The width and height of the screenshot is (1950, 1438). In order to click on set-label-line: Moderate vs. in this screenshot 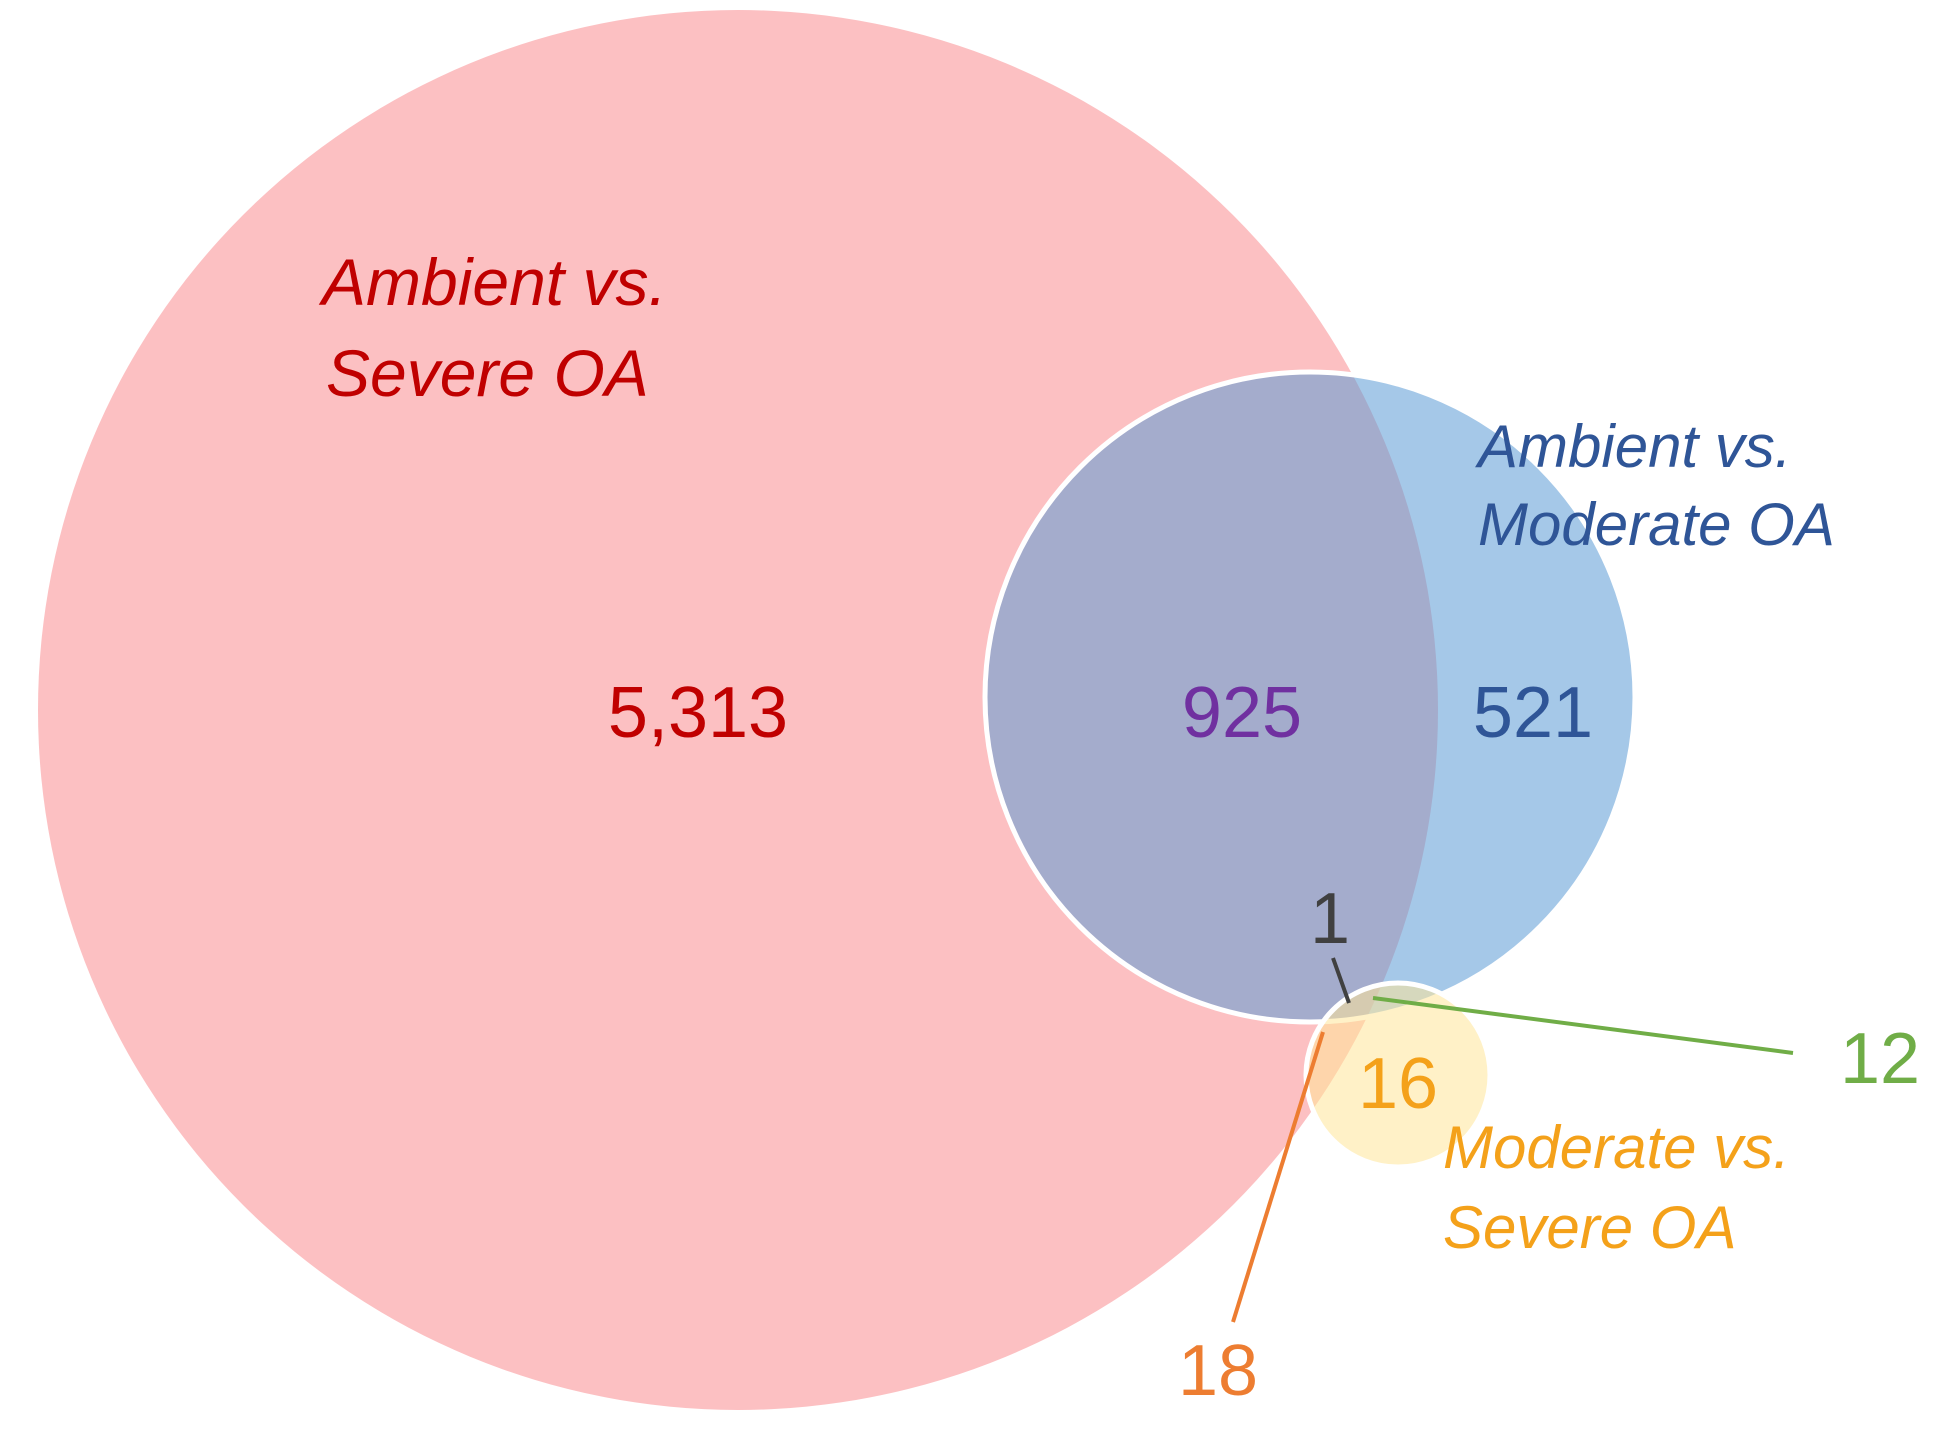, I will do `click(1616, 1147)`.